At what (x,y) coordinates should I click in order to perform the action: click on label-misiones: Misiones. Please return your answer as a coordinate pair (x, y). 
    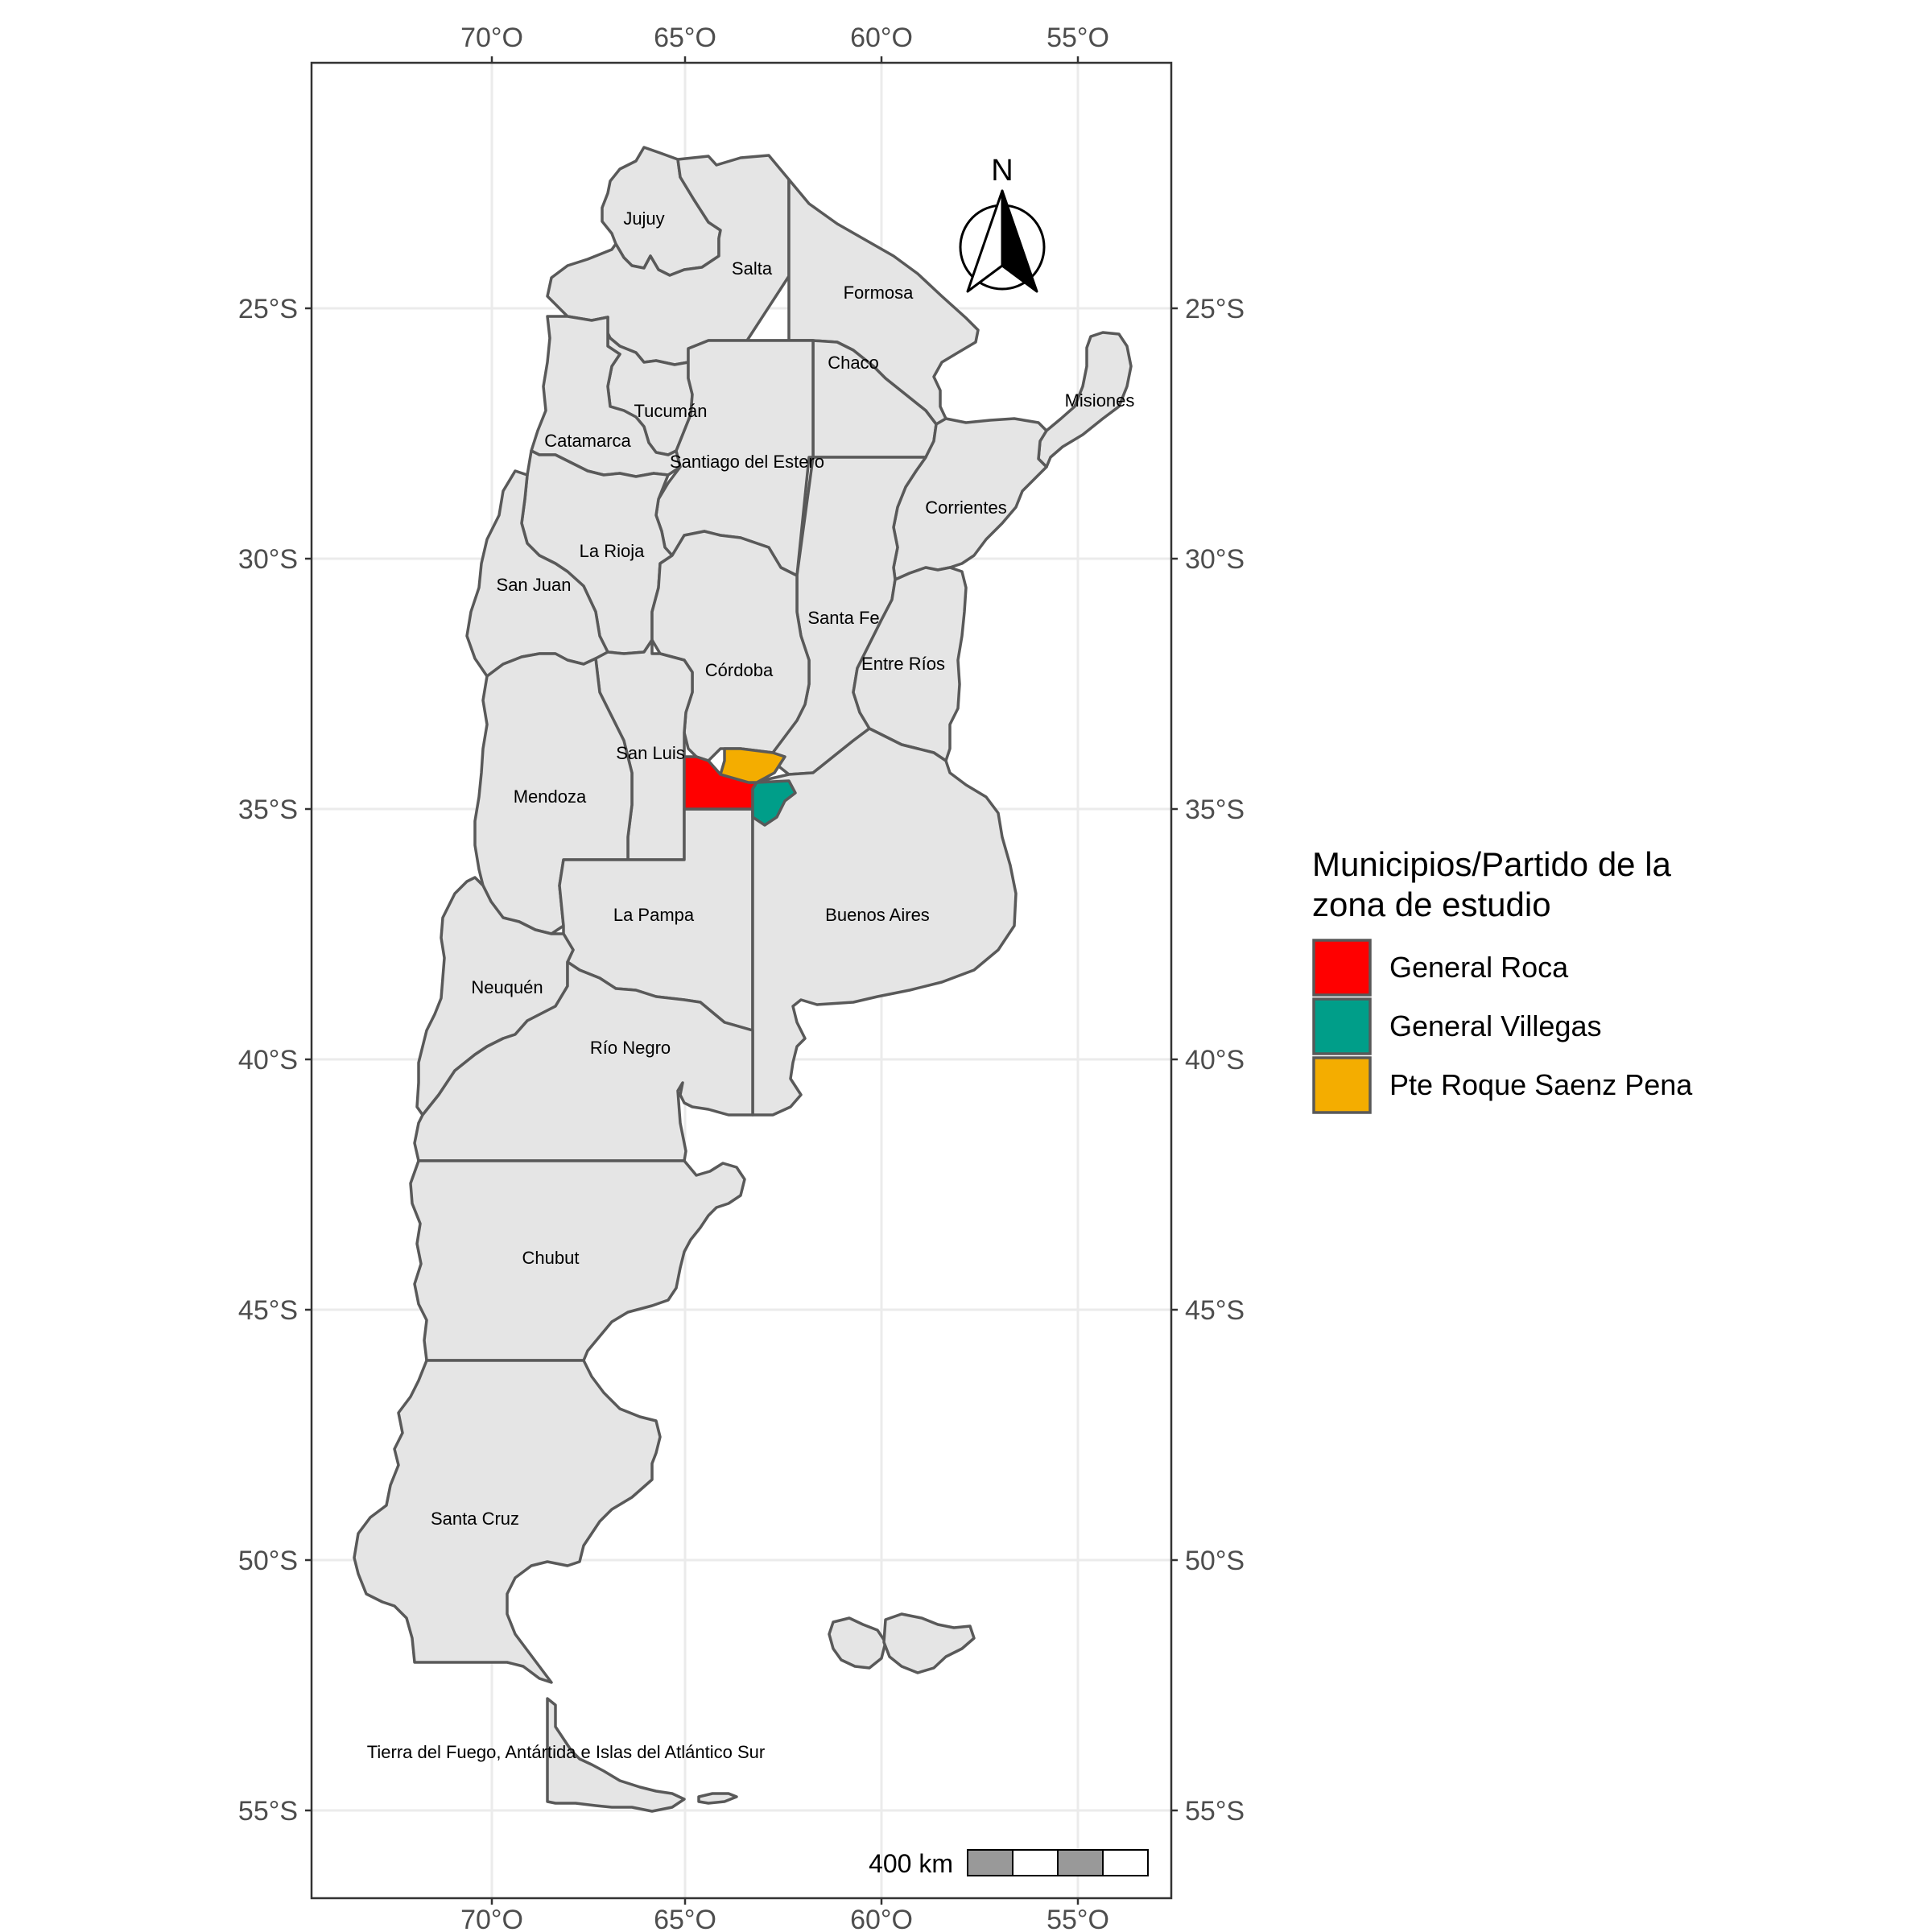
    Looking at the image, I should click on (1100, 400).